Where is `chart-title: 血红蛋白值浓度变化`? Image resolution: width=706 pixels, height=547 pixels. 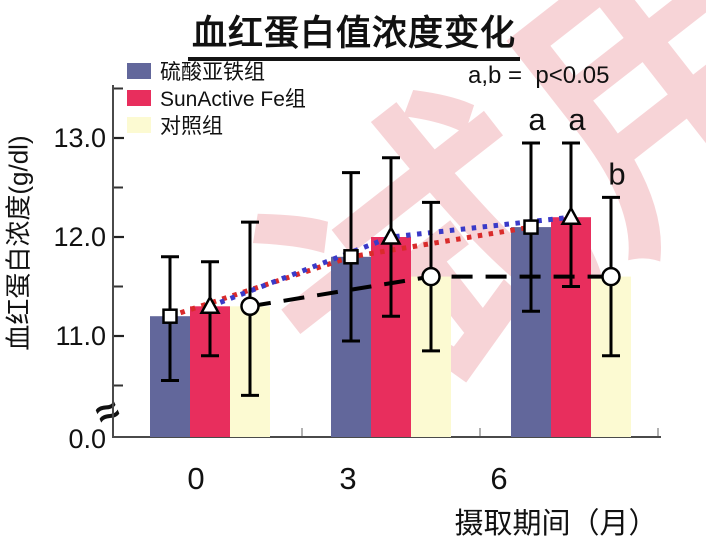 chart-title: 血红蛋白值浓度变化 is located at coordinates (354, 33).